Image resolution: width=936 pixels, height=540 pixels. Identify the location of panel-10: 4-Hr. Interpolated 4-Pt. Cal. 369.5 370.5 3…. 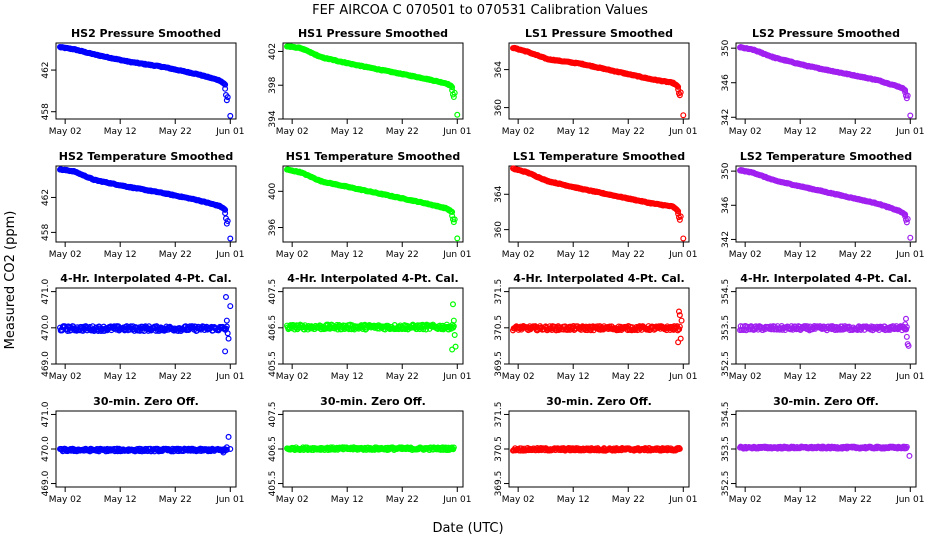
(595, 327).